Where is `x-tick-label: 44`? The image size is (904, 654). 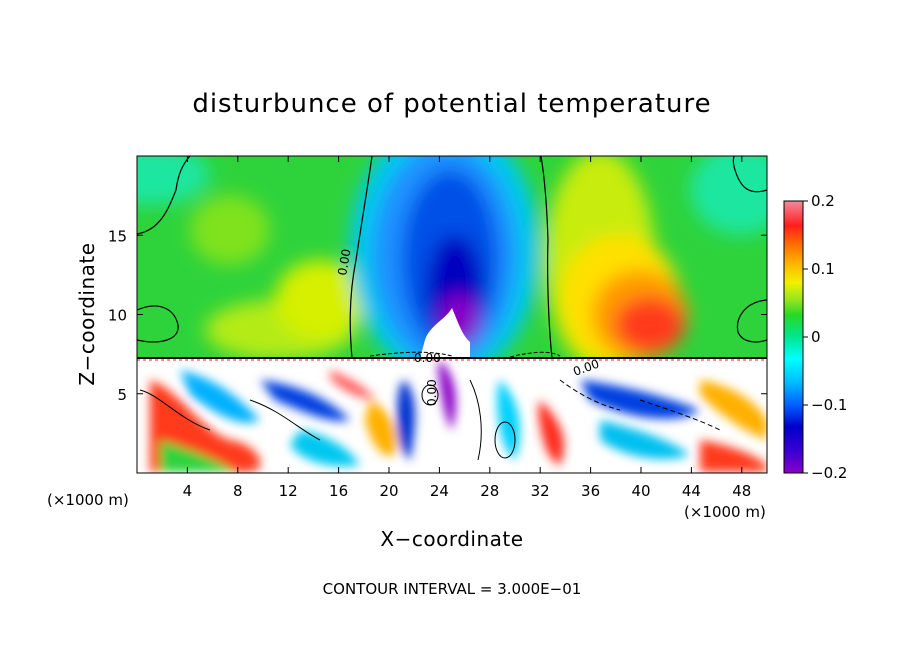
x-tick-label: 44 is located at coordinates (691, 491).